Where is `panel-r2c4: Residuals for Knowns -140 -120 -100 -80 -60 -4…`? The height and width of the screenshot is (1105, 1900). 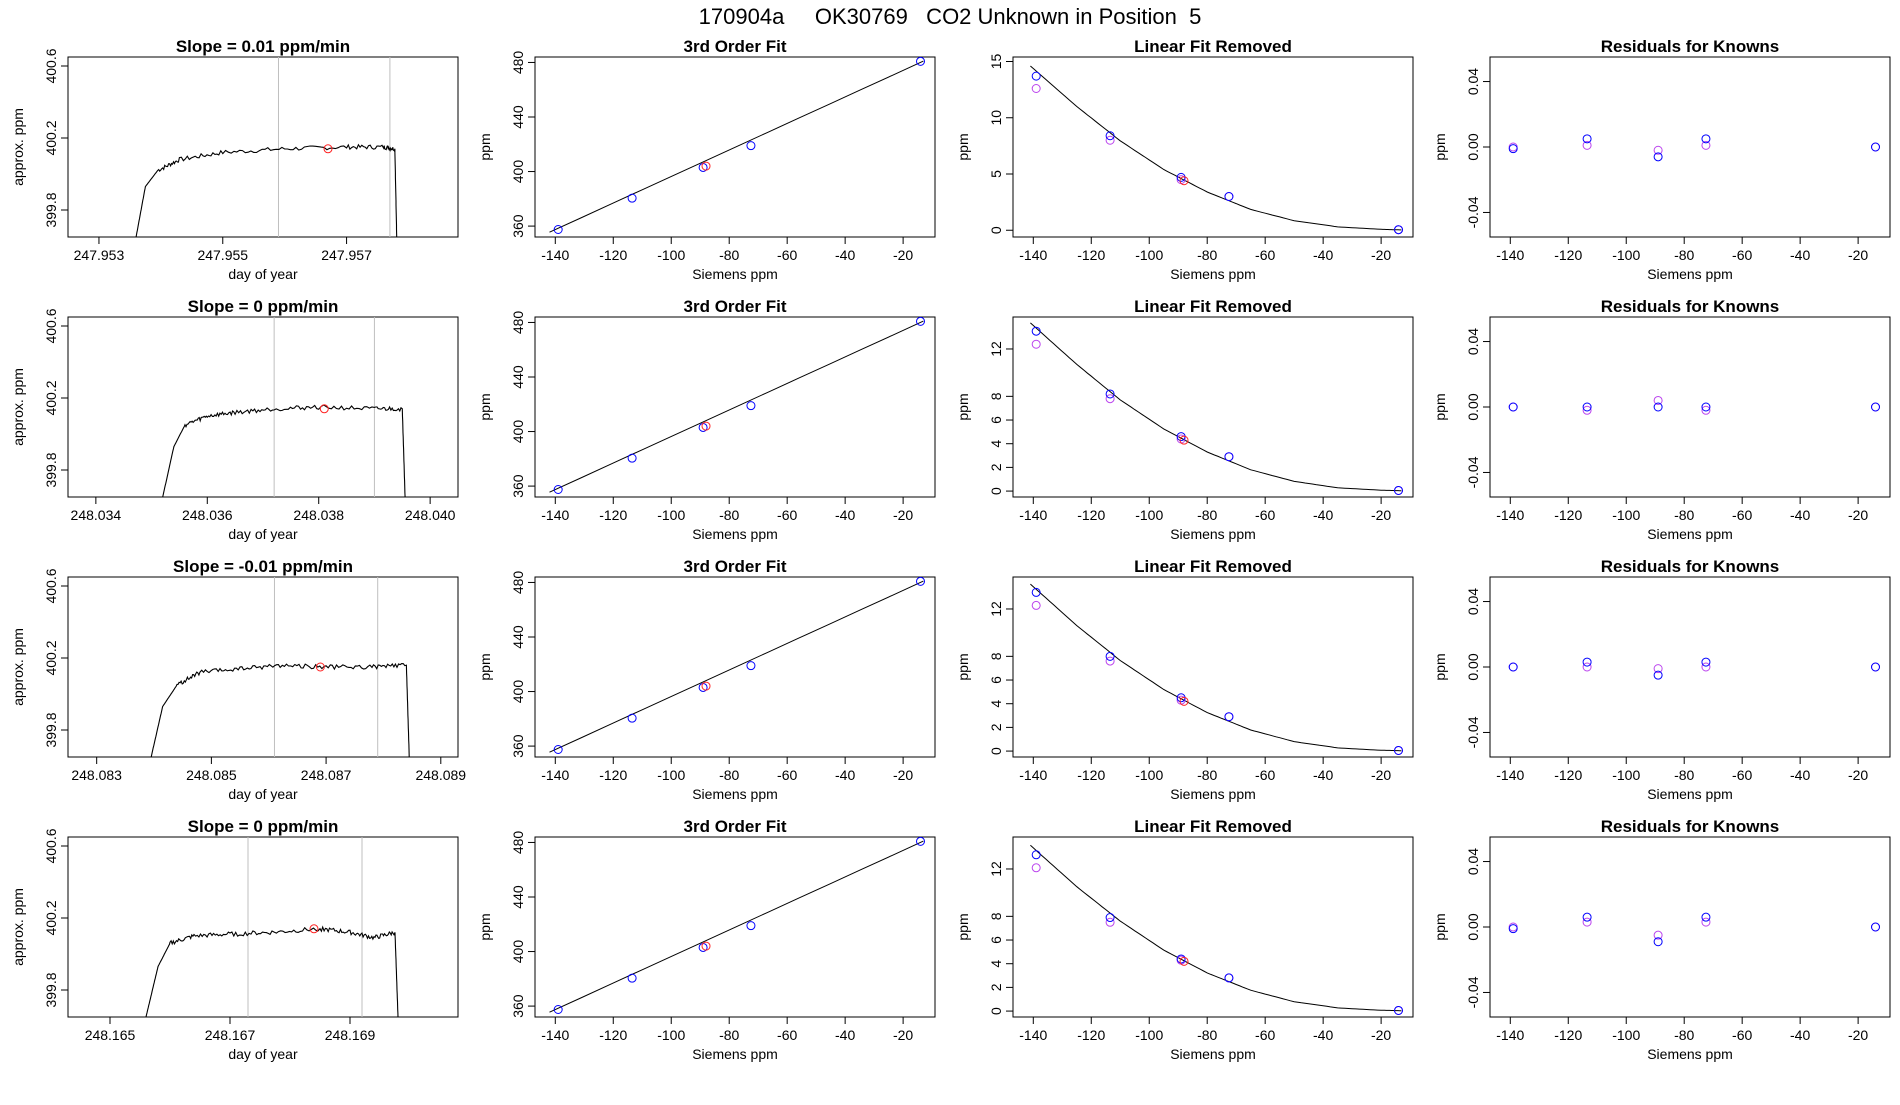 panel-r2c4: Residuals for Knowns -140 -120 -100 -80 -60 -4… is located at coordinates (1661, 419).